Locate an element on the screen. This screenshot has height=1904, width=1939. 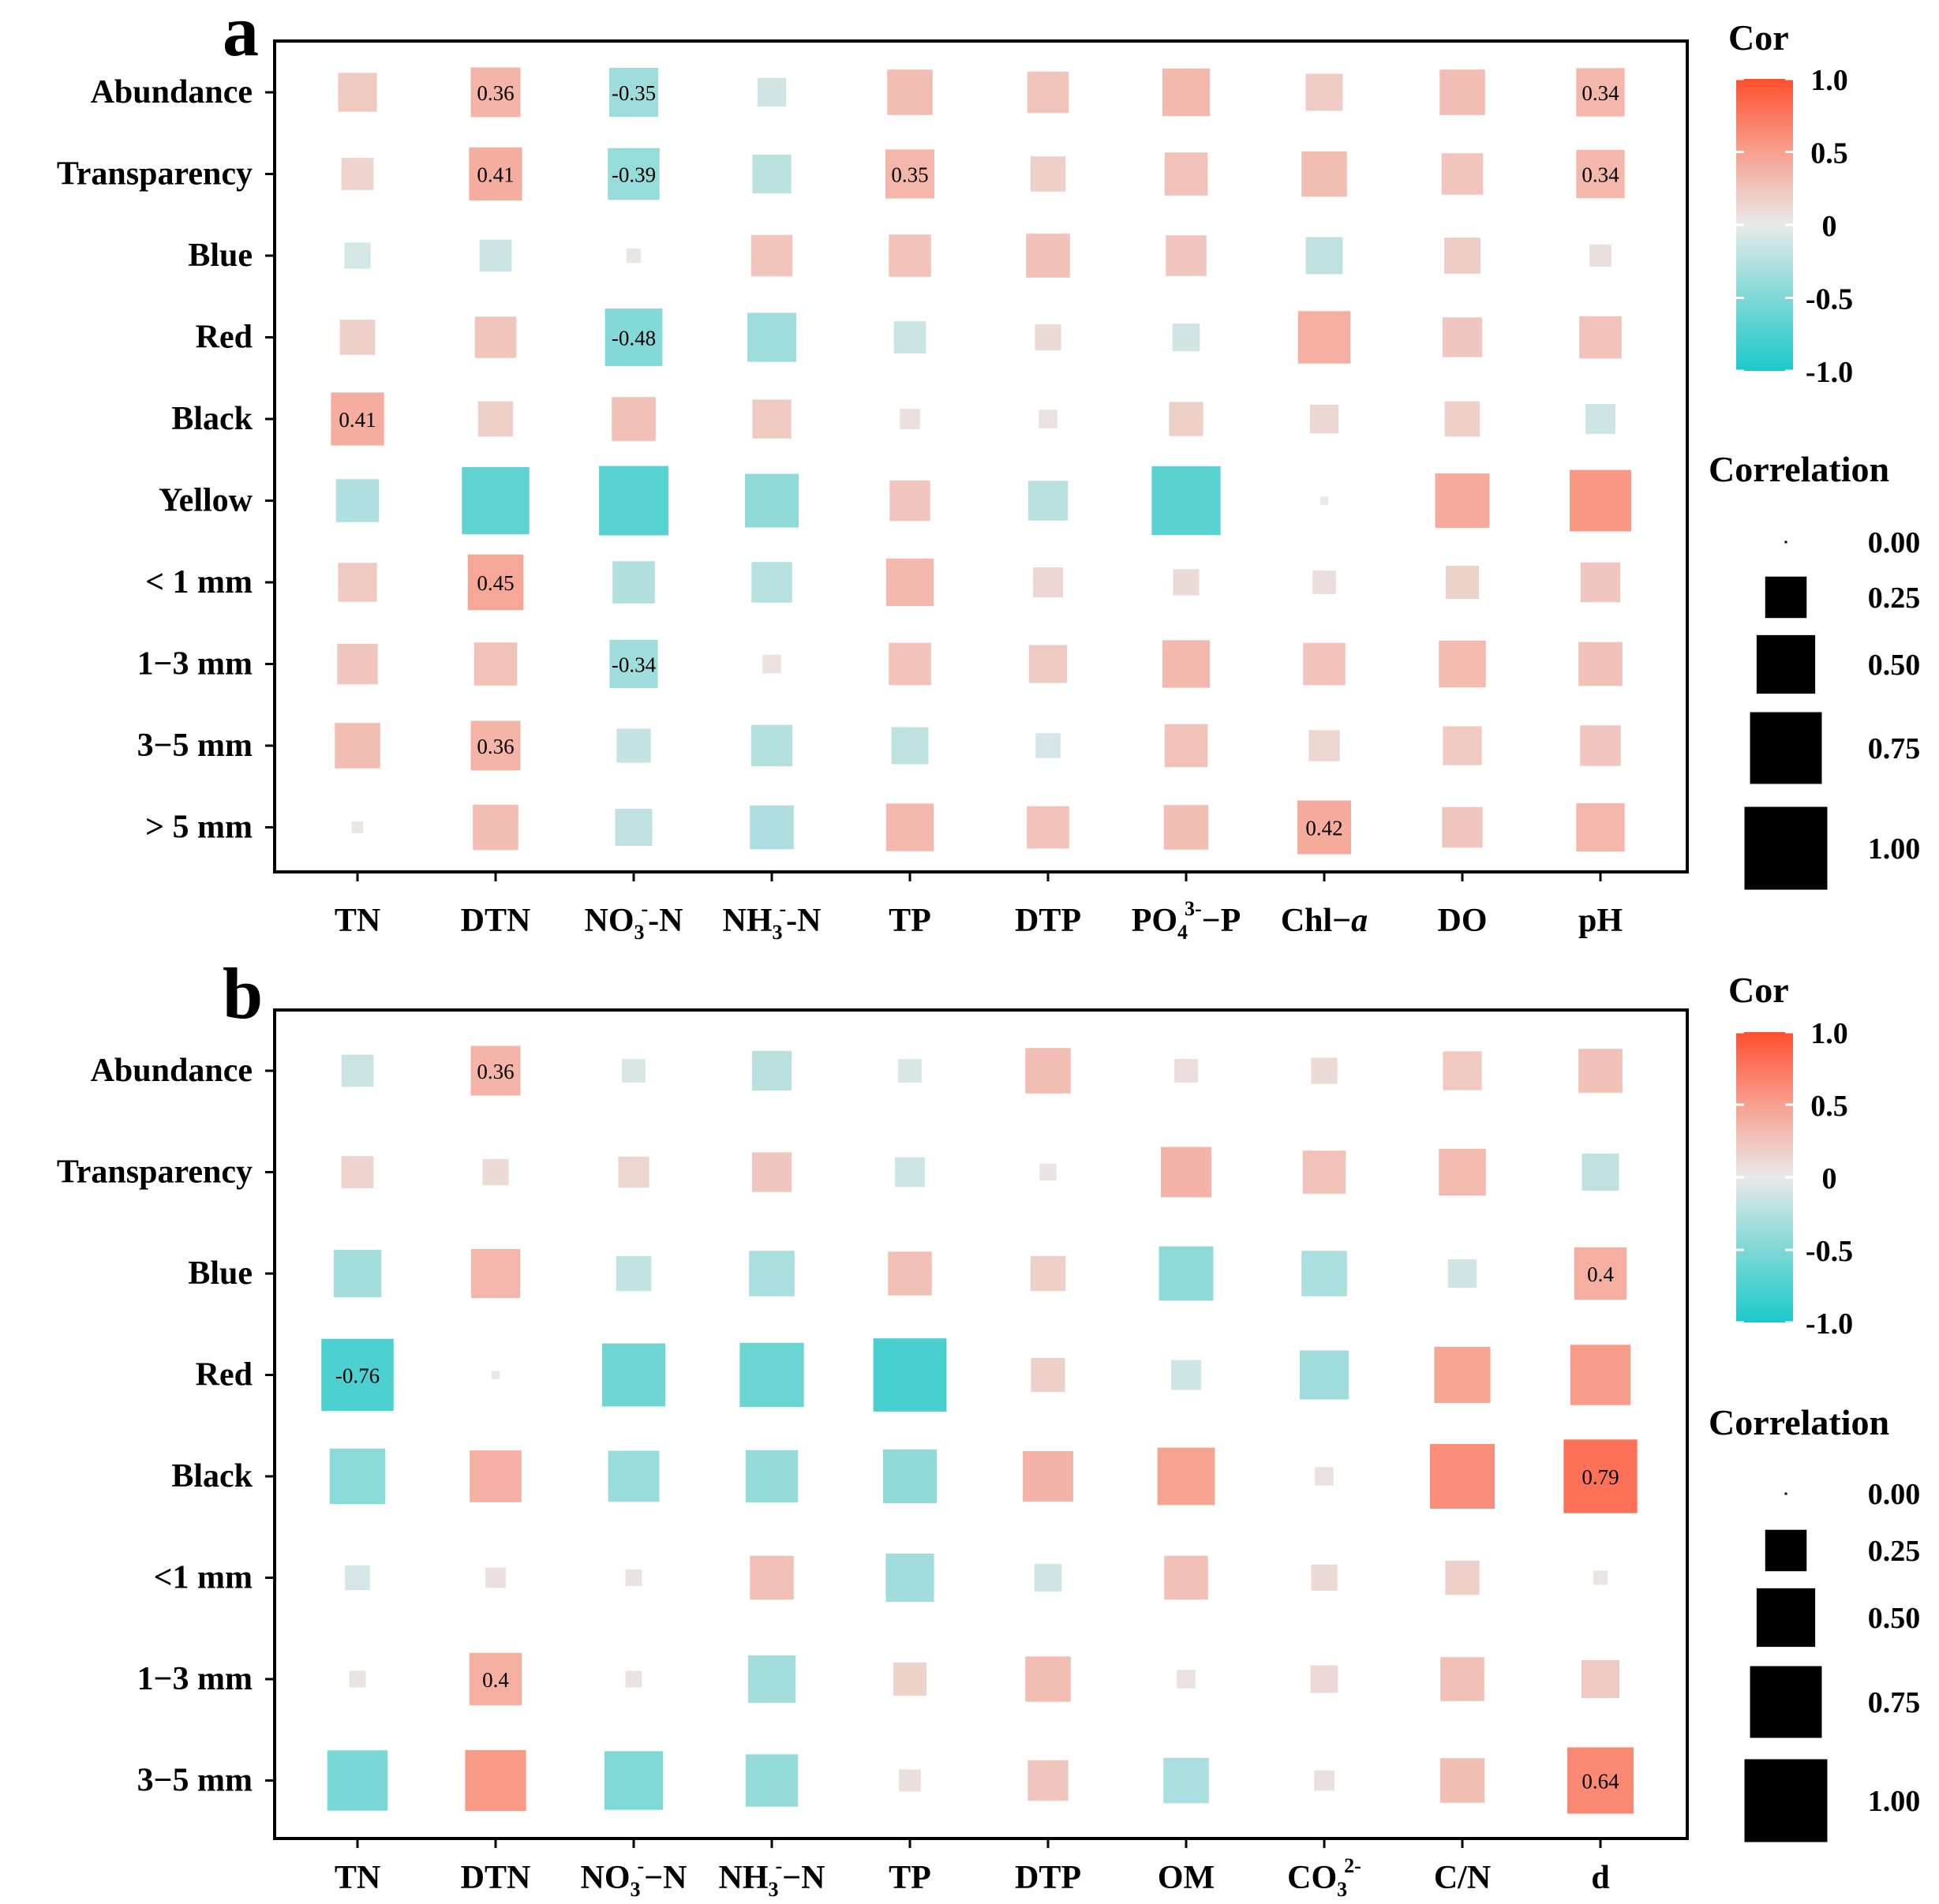
cell-value-label: 0.79 is located at coordinates (1600, 1477).